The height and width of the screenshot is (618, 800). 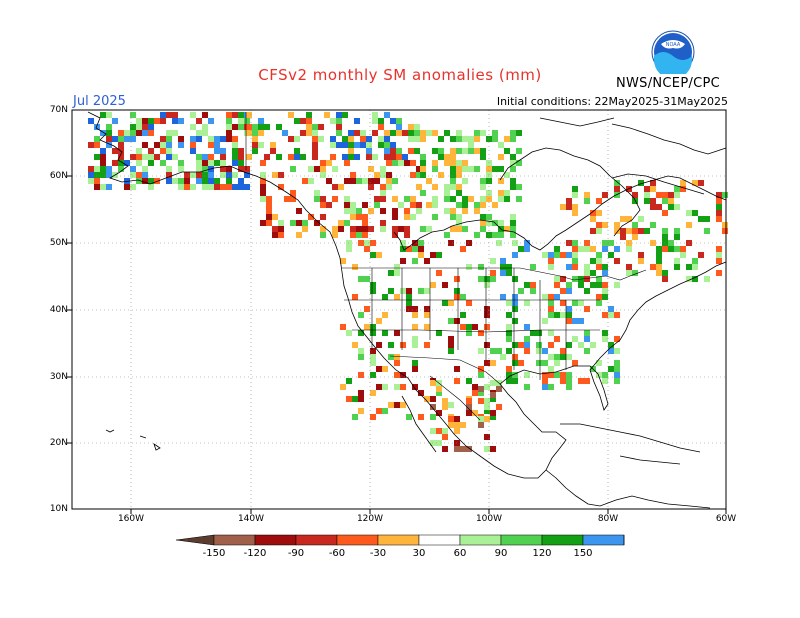 I want to click on lat-label-40n: 40N, so click(x=58, y=310).